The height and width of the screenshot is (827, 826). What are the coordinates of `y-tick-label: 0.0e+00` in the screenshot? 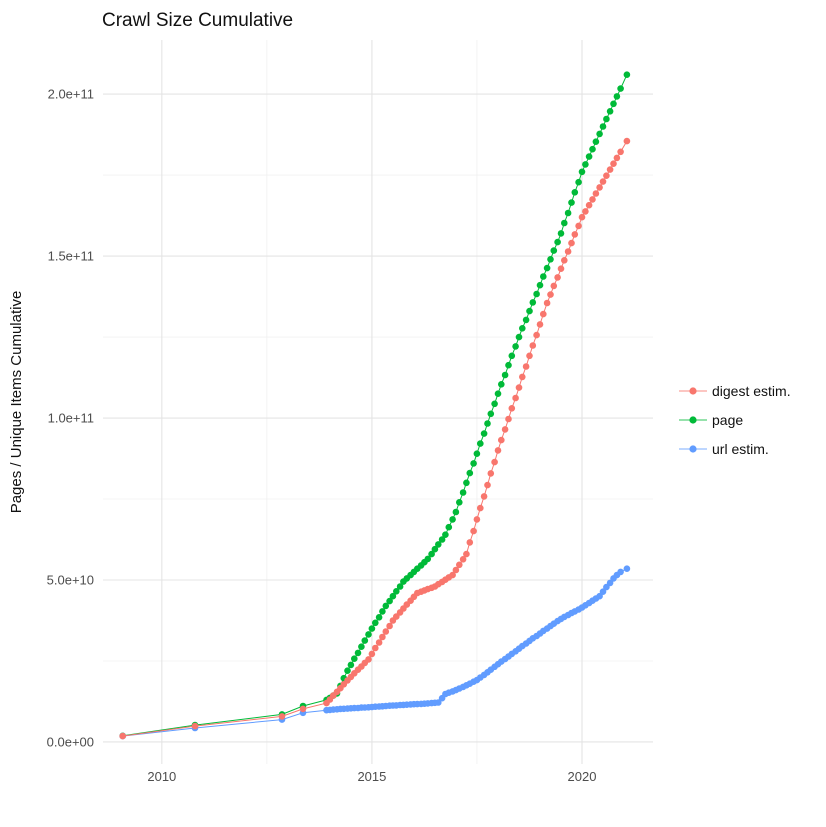 It's located at (70, 741).